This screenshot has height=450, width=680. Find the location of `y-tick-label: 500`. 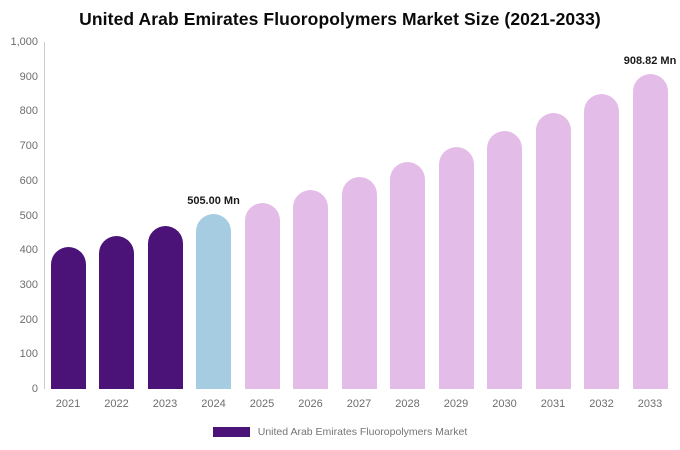

y-tick-label: 500 is located at coordinates (28, 215).